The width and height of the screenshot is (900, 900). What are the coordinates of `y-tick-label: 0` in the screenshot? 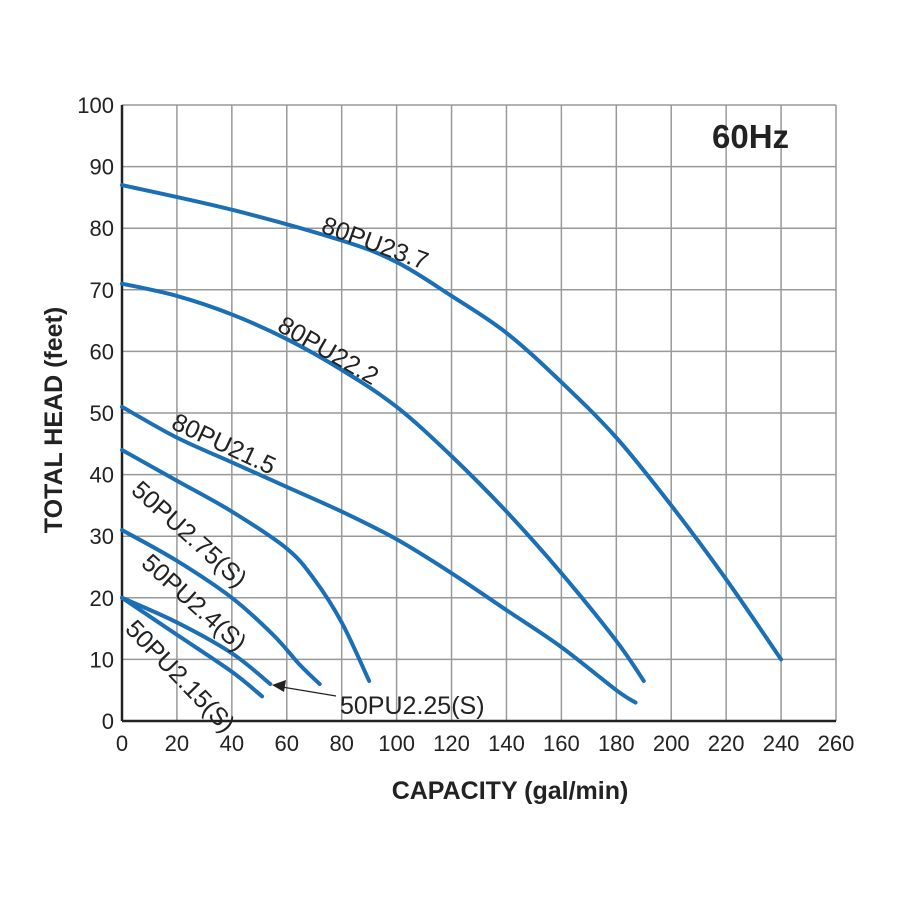 It's located at (108, 721).